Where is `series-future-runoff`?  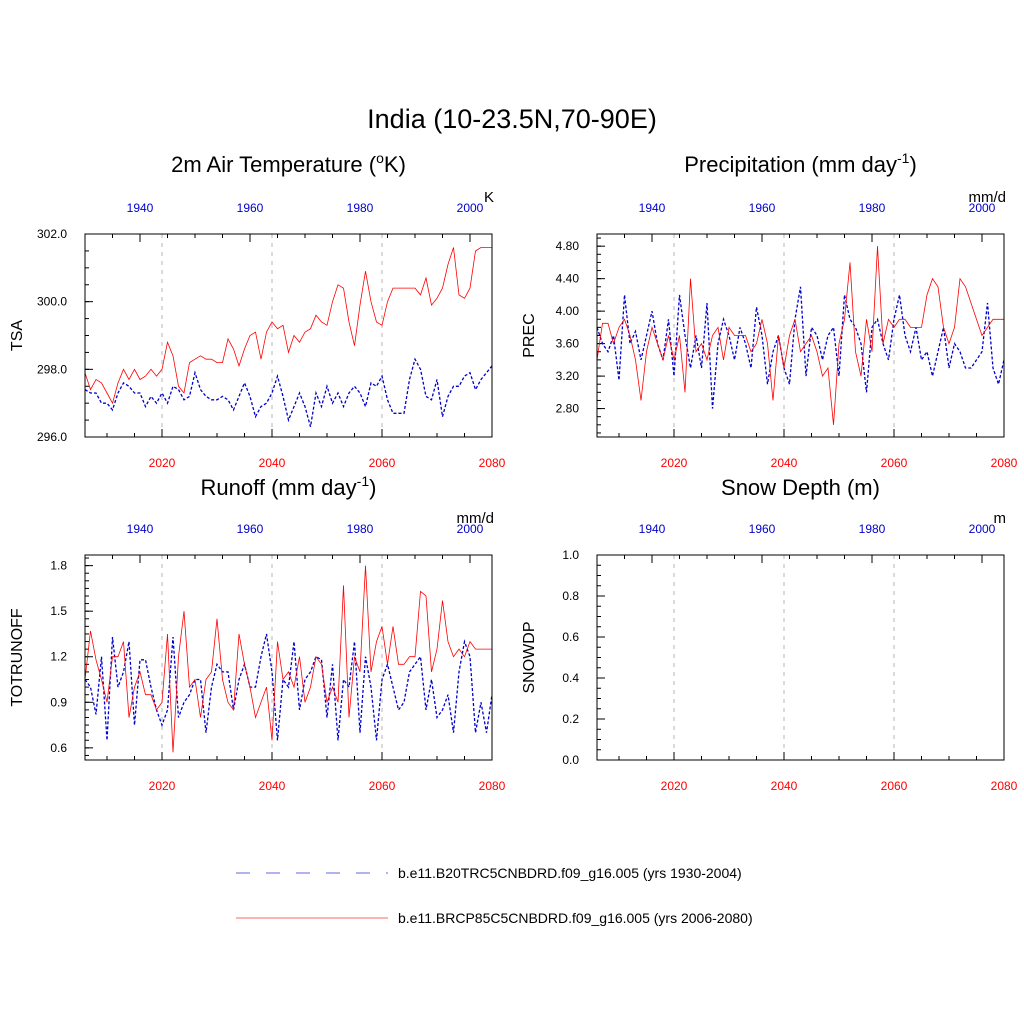 series-future-runoff is located at coordinates (288, 659).